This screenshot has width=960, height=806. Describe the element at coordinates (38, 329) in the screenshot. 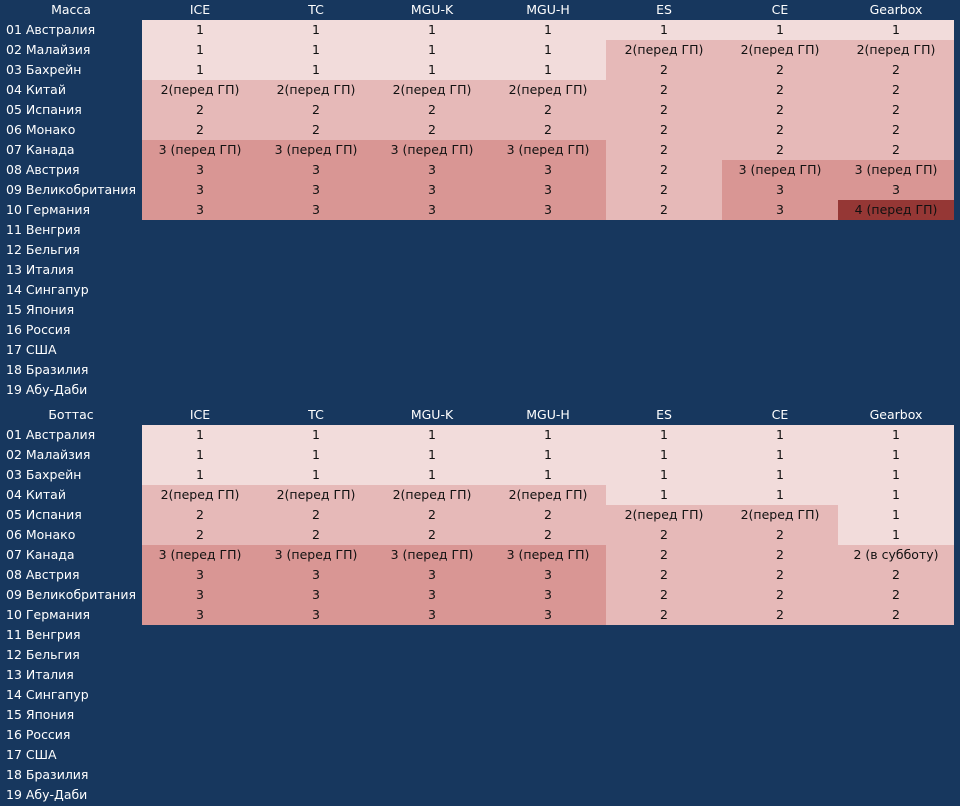

I see `race-label: 16 Россия` at that location.